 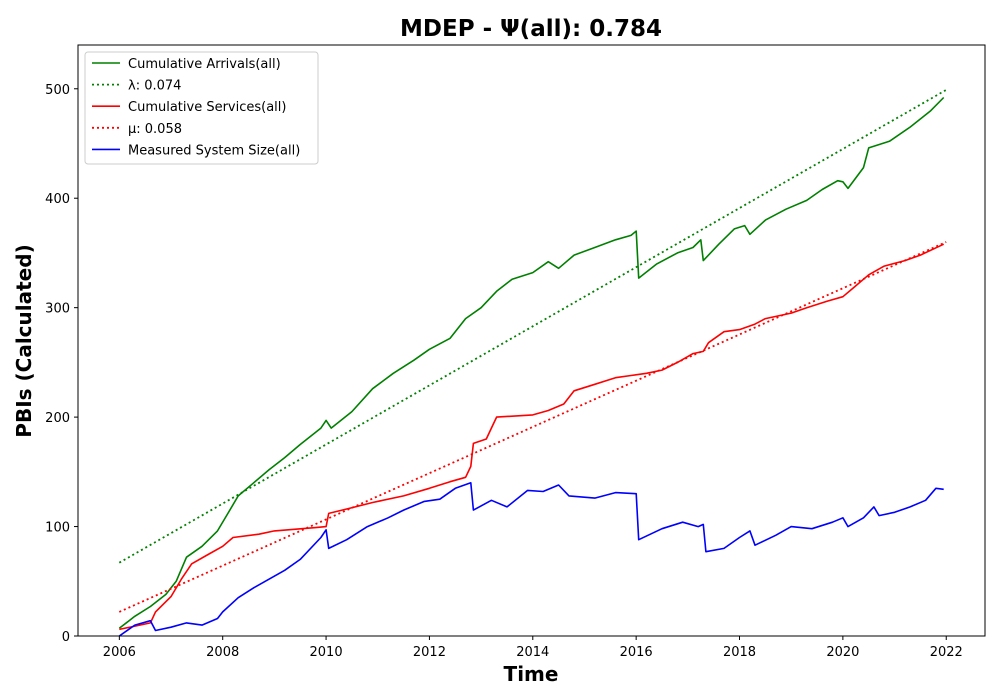 I want to click on y-axis-title: PBIs (Calculated), so click(x=24, y=340).